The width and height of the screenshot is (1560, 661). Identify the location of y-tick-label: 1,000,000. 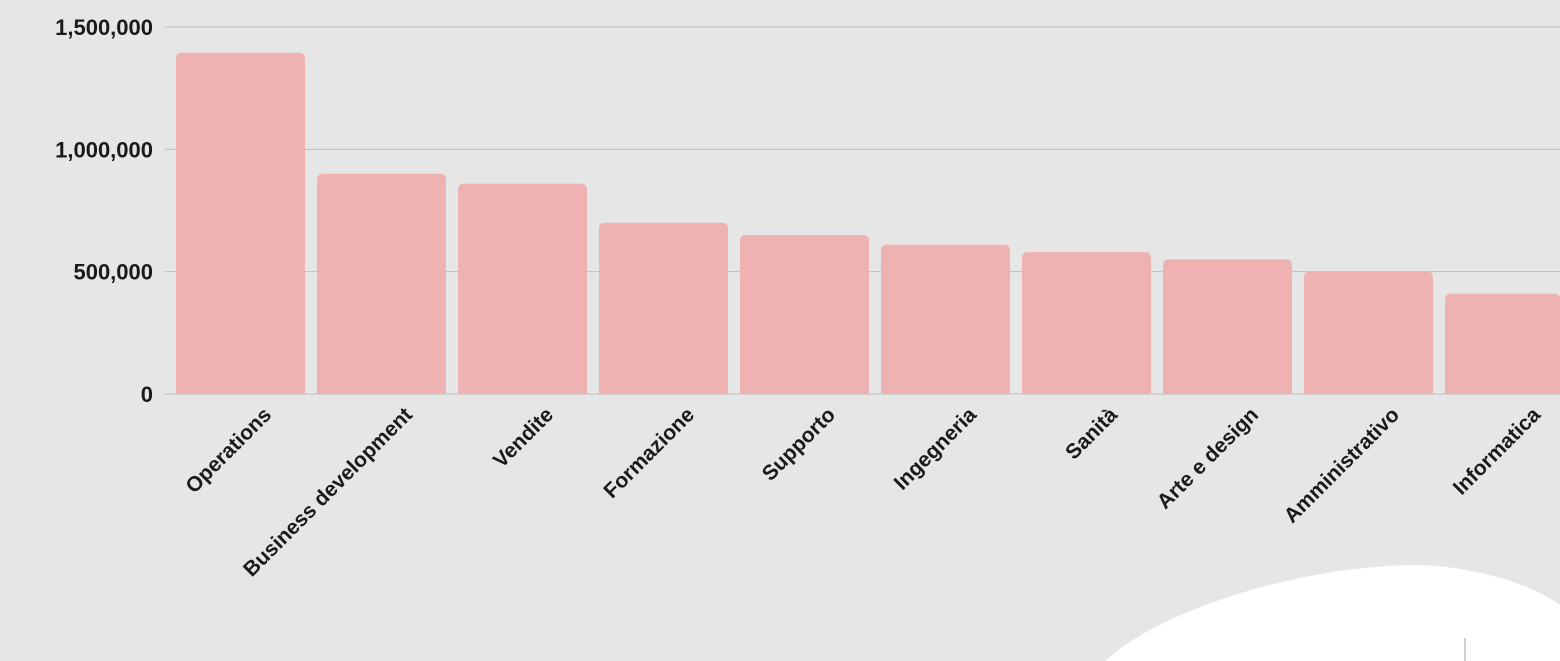
(104, 149).